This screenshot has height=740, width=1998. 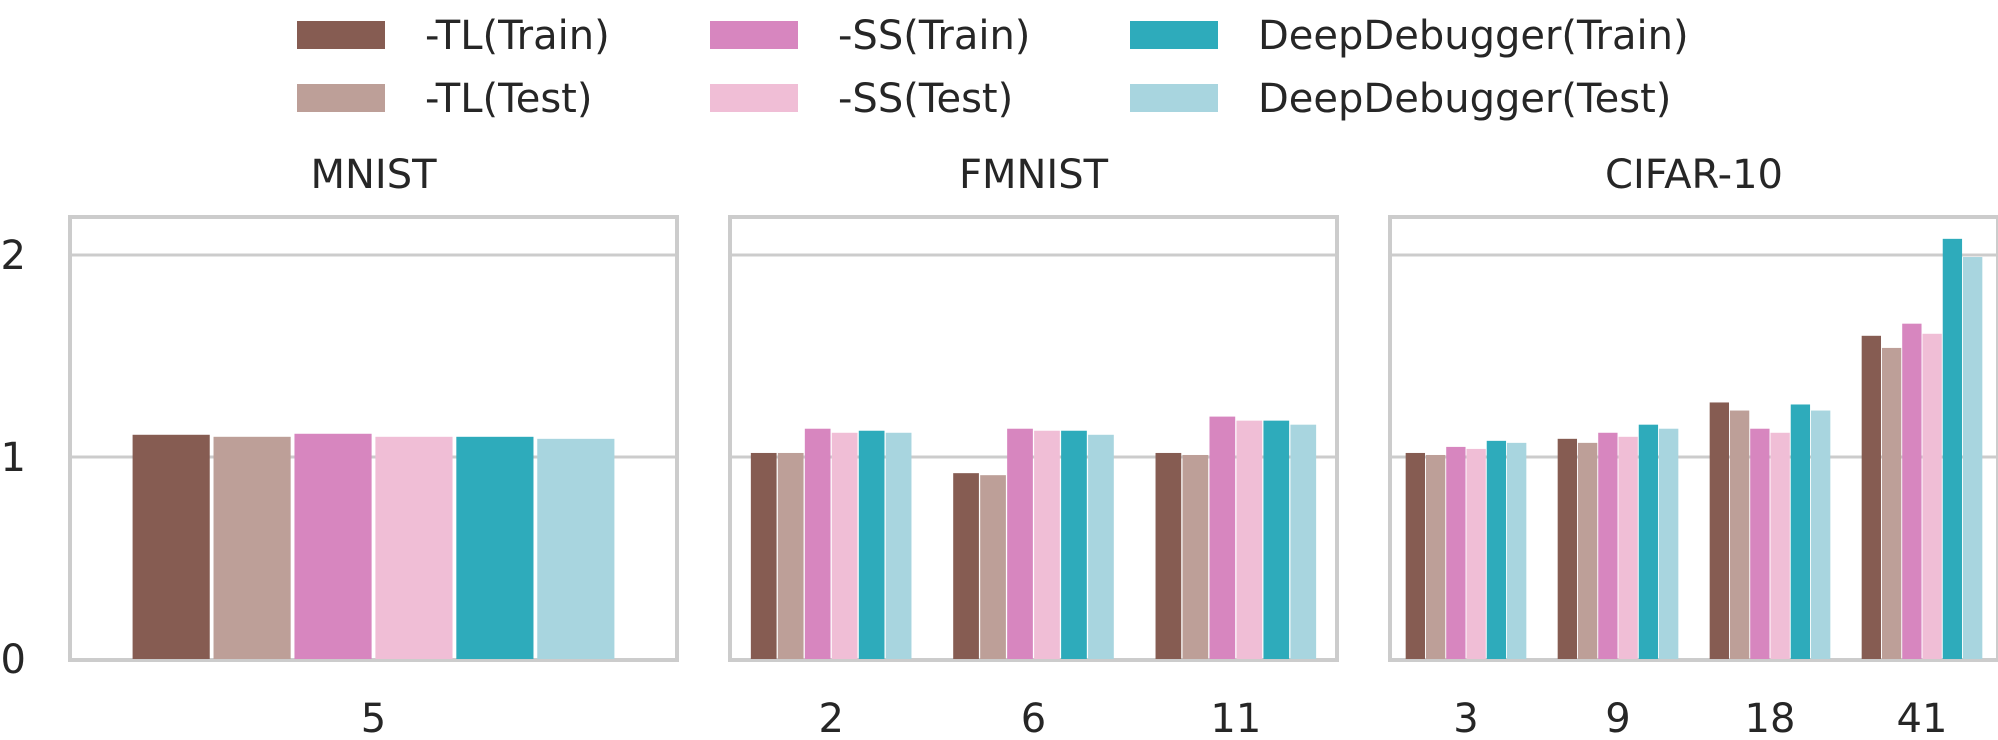 I want to click on legend-label: DeepDebugger(Test), so click(x=1464, y=99).